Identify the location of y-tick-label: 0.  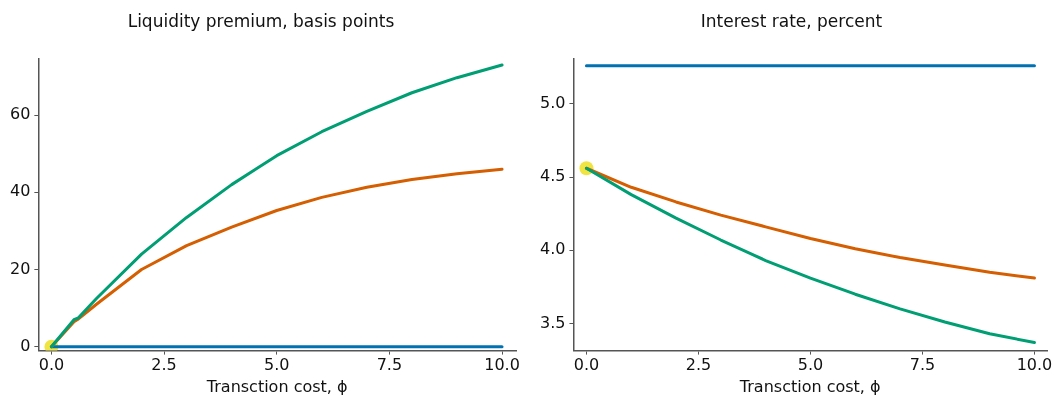
(25, 345).